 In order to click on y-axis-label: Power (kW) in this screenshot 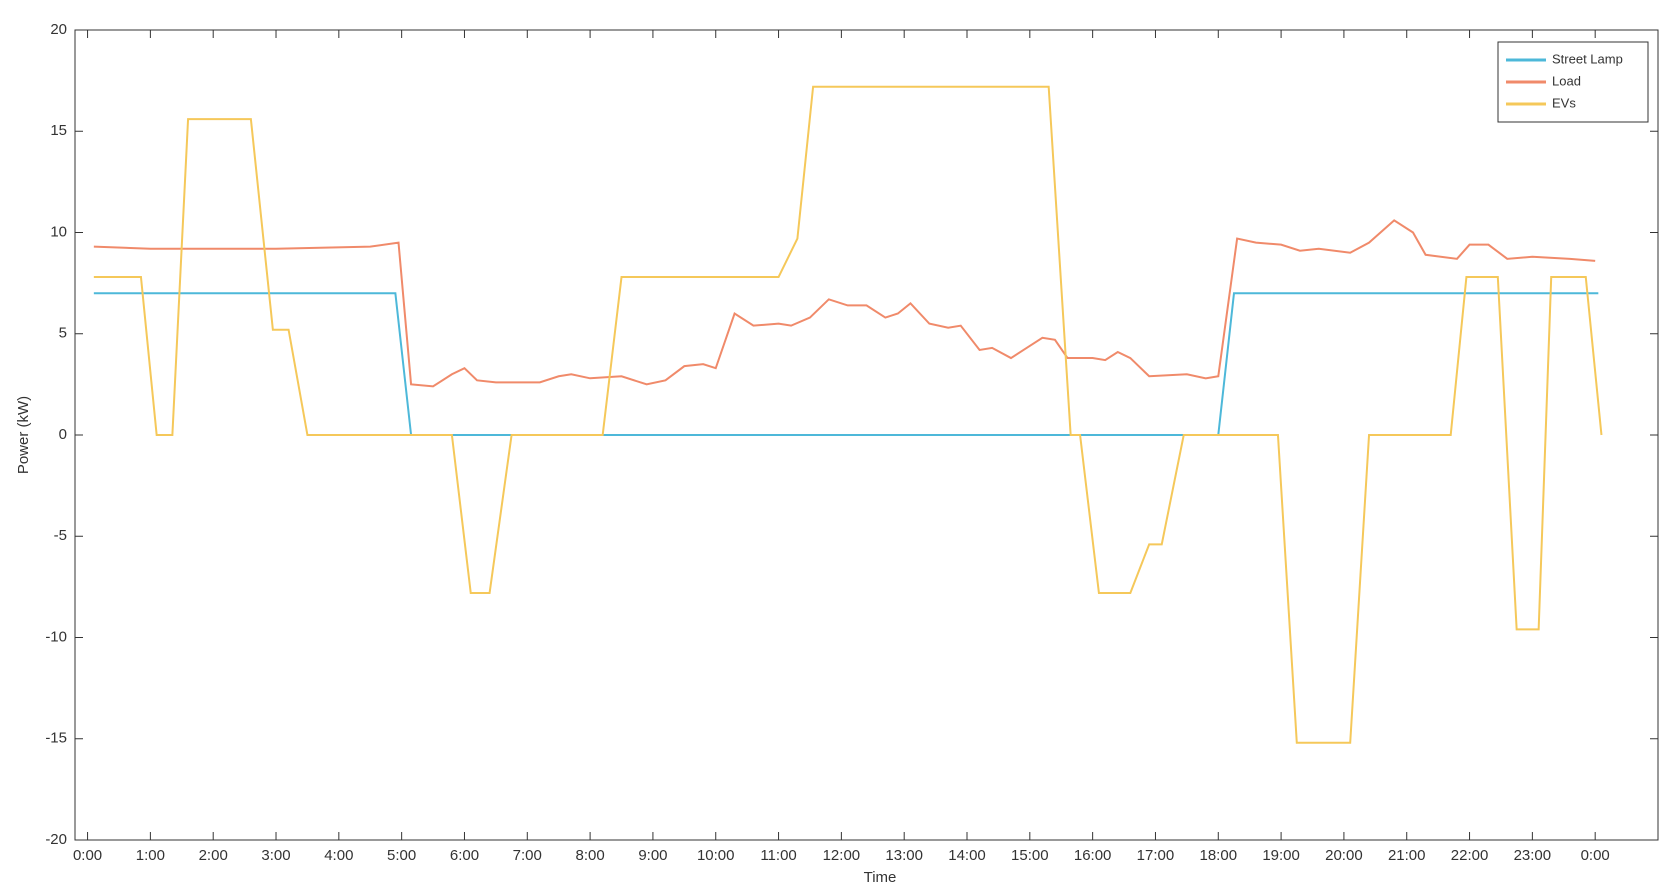, I will do `click(23, 435)`.